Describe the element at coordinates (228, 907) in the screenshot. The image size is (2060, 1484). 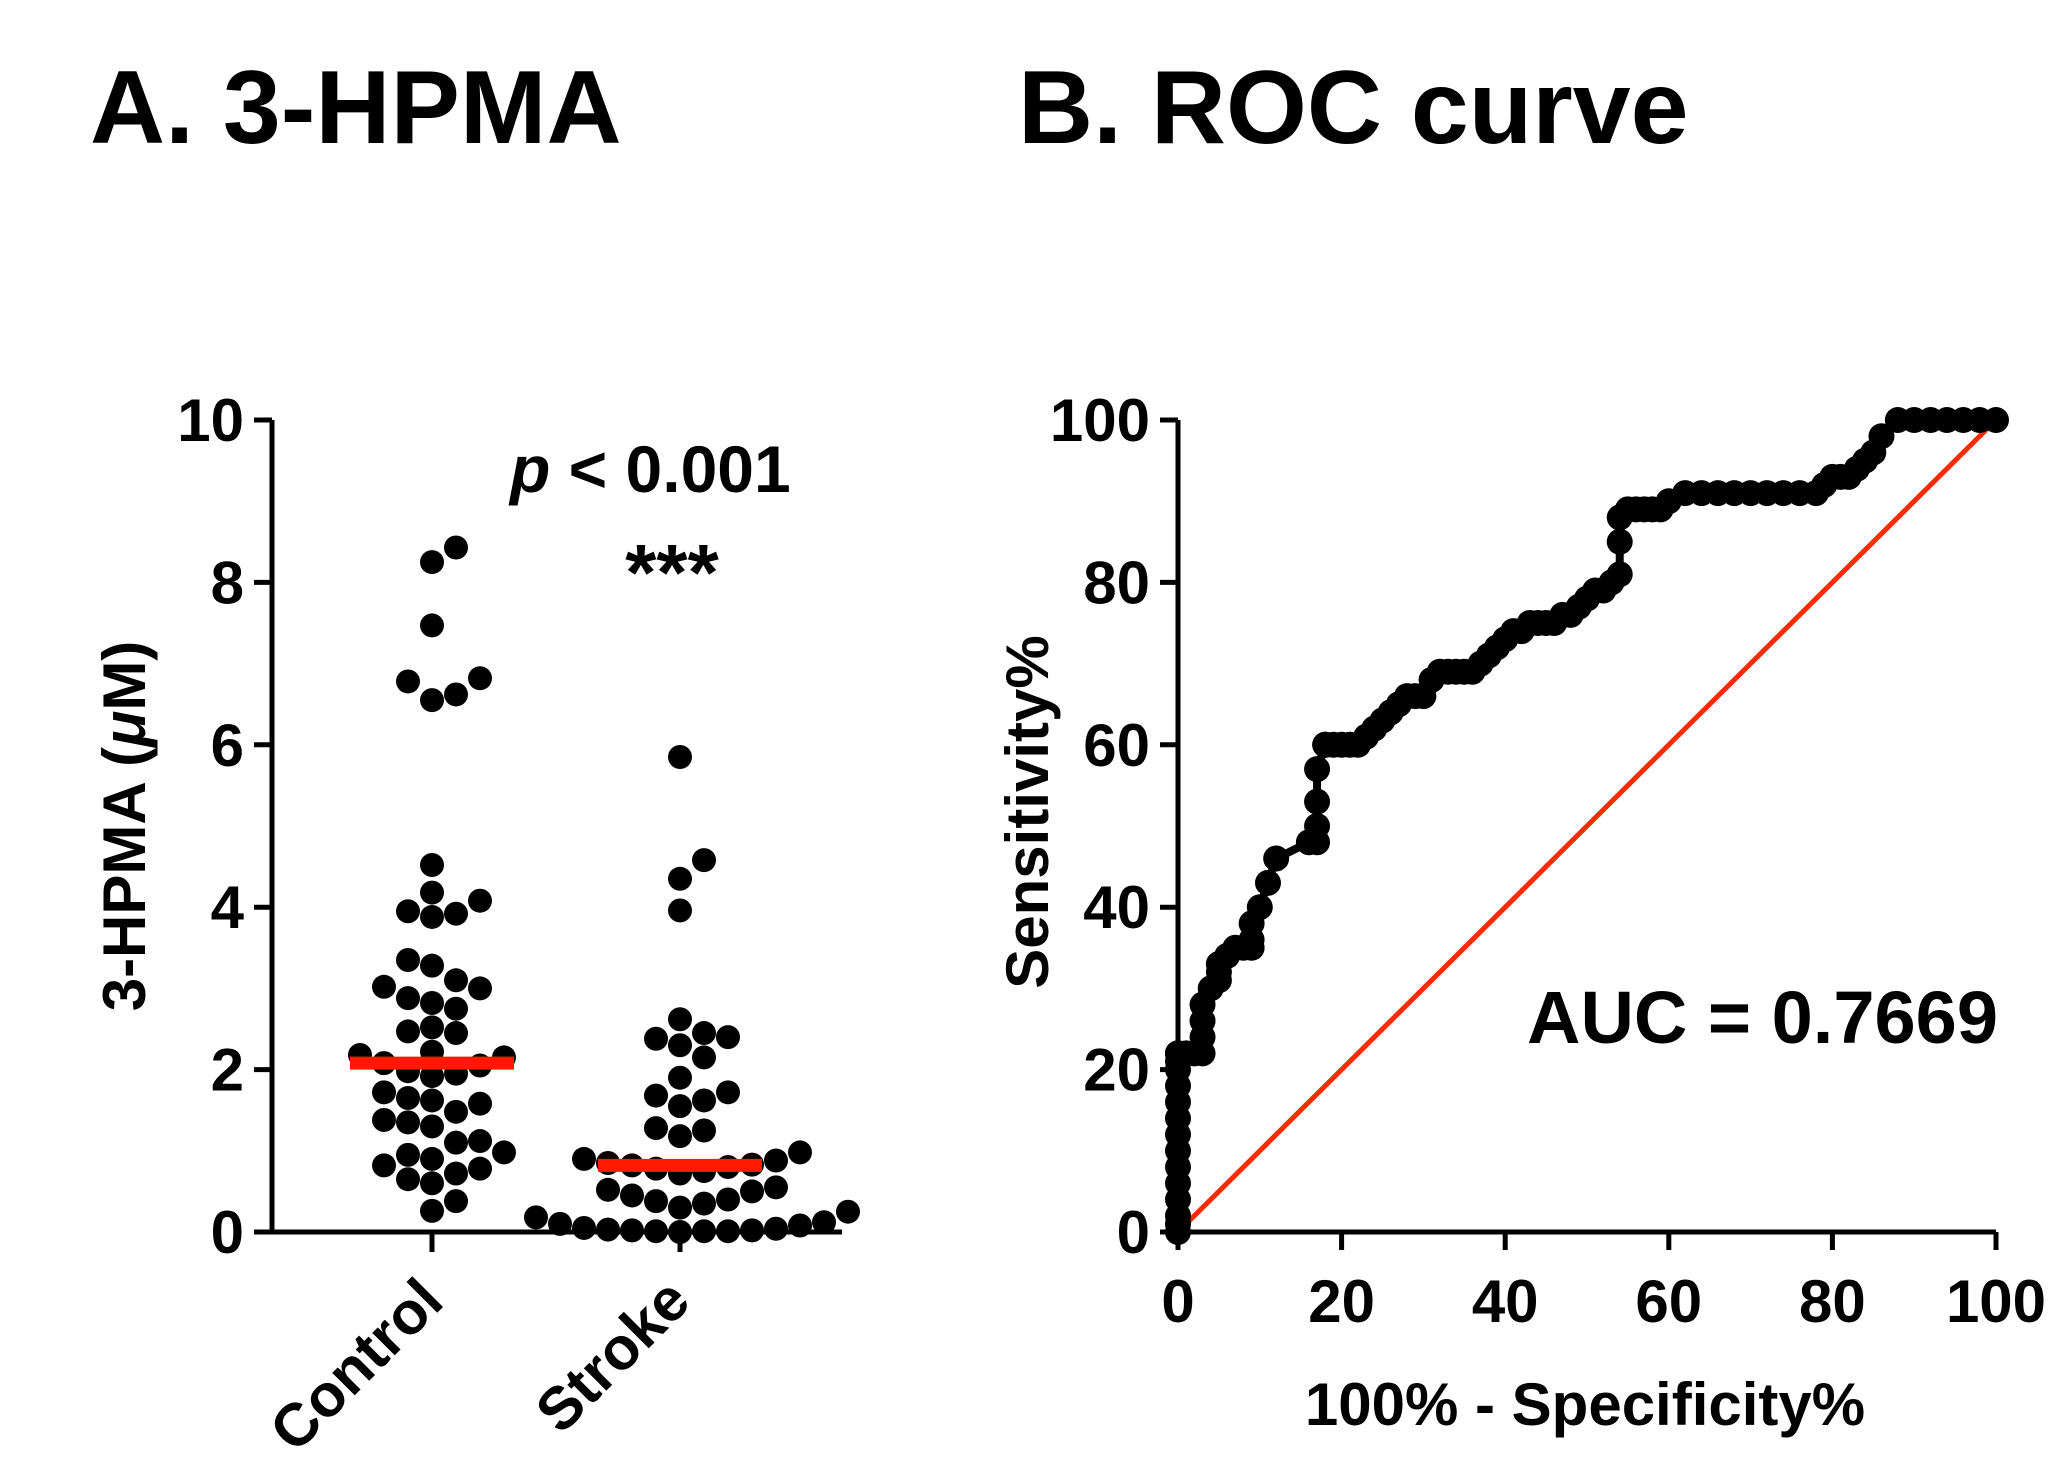
I see `y-tick-label: 4` at that location.